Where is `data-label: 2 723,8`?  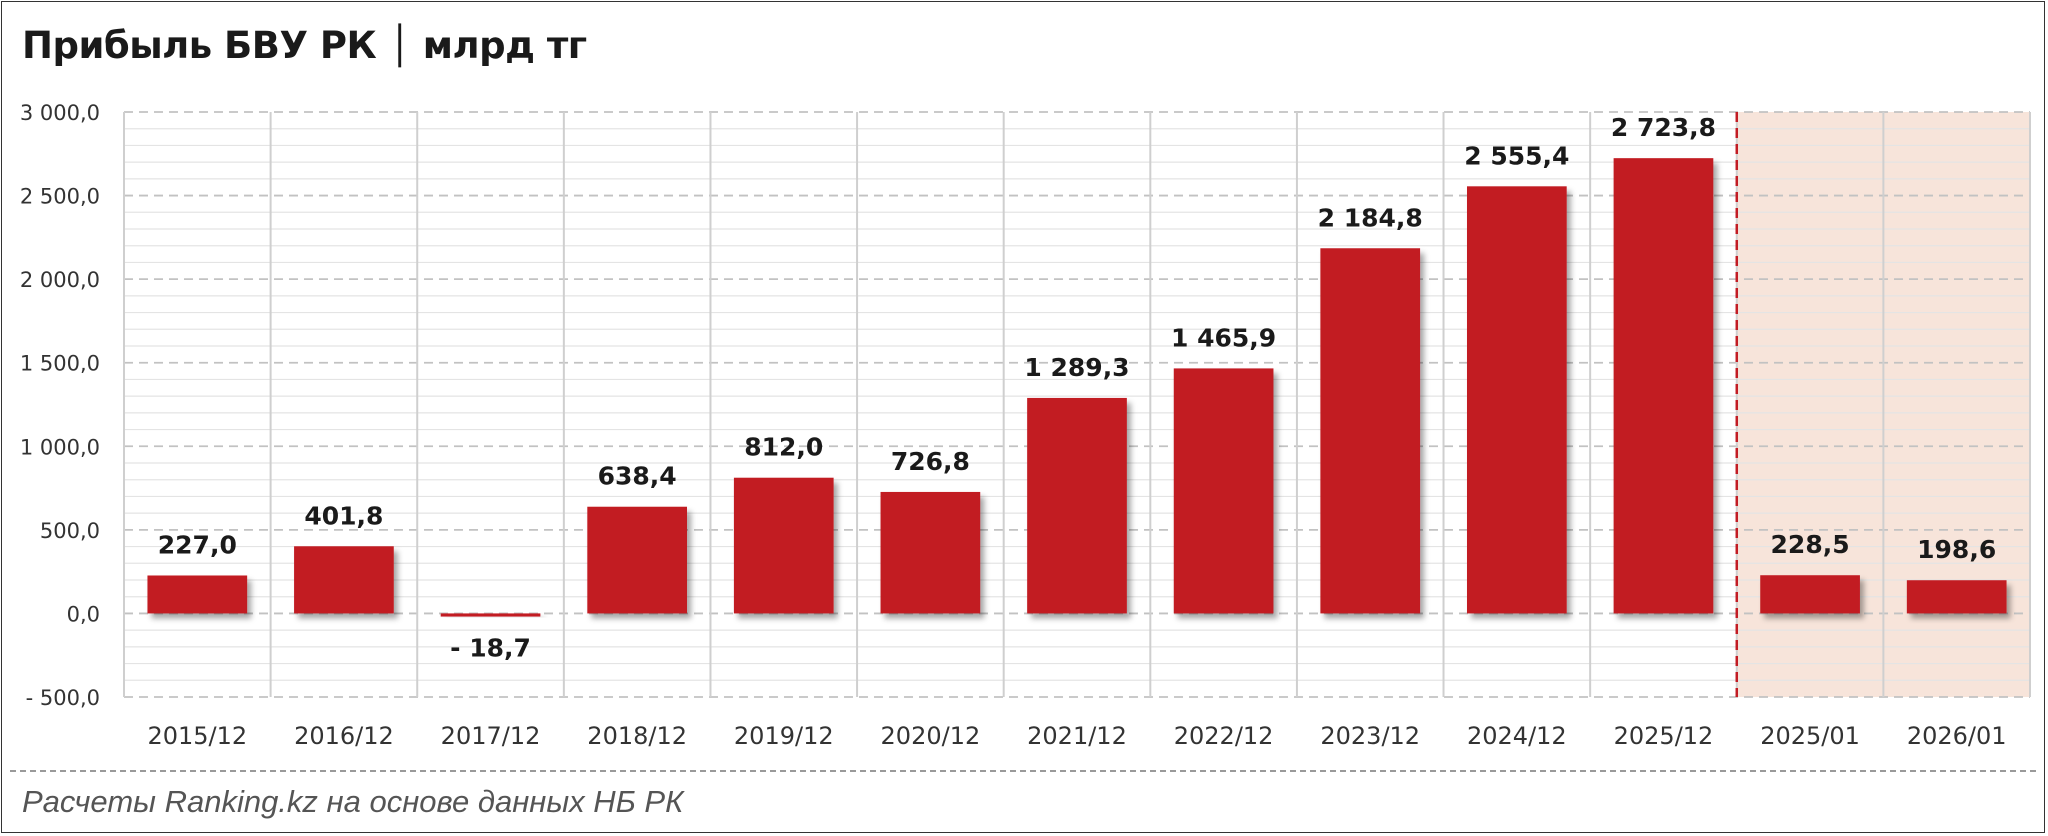 data-label: 2 723,8 is located at coordinates (1663, 127).